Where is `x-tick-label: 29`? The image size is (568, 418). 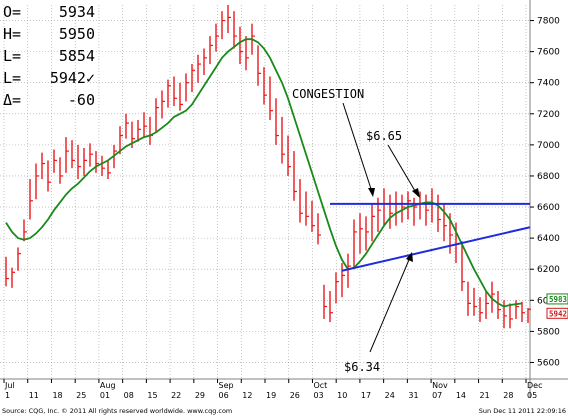 x-tick-label: 29 is located at coordinates (200, 395).